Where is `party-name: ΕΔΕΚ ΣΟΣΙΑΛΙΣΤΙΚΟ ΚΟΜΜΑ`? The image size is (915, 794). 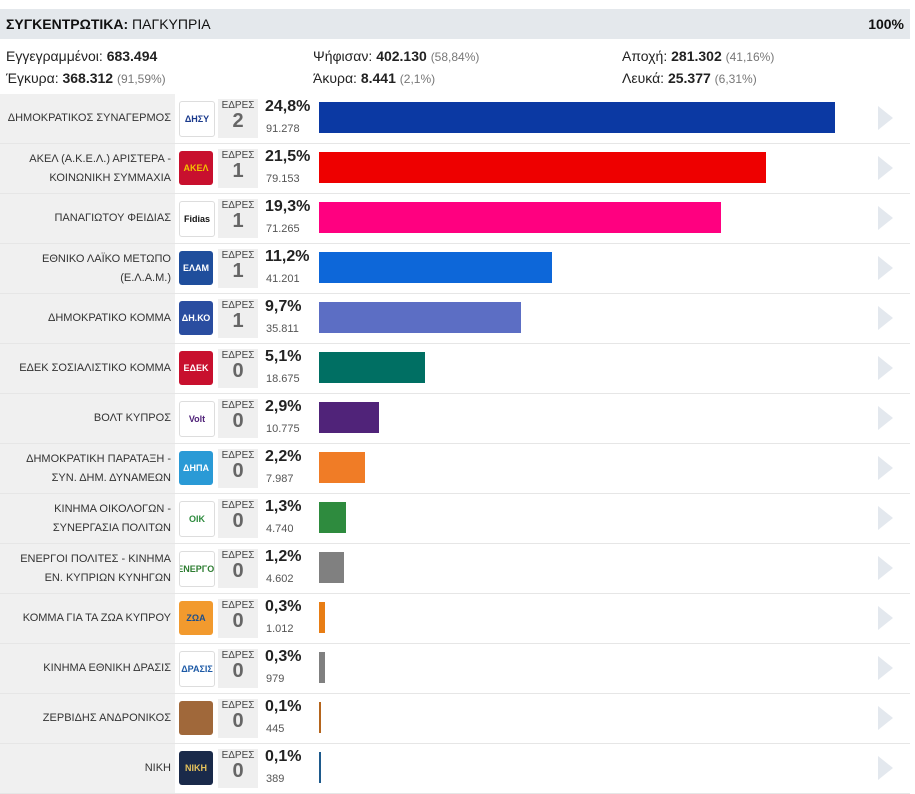
party-name: ΕΔΕΚ ΣΟΣΙΑΛΙΣΤΙΚΟ ΚΟΜΜΑ is located at coordinates (87, 368).